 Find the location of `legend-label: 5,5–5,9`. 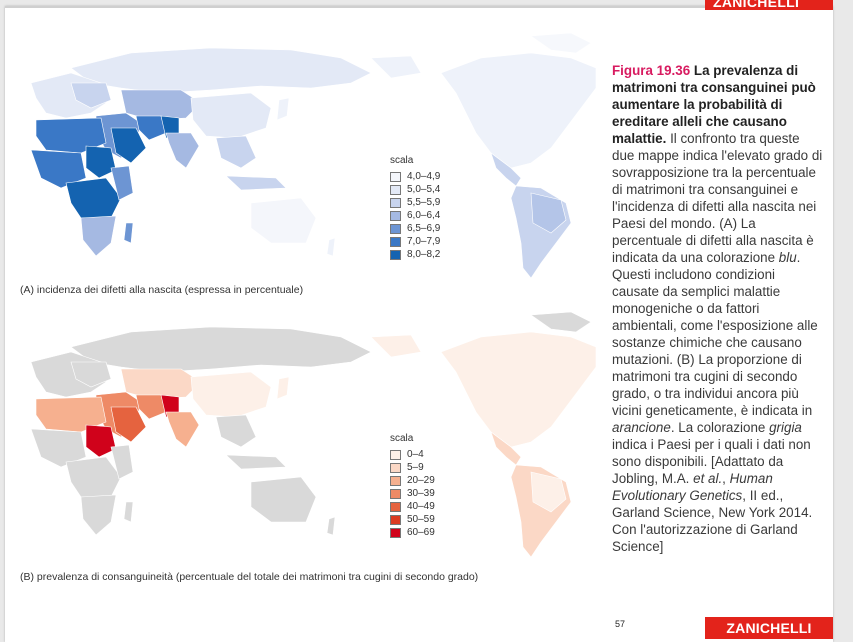

legend-label: 5,5–5,9 is located at coordinates (424, 202).